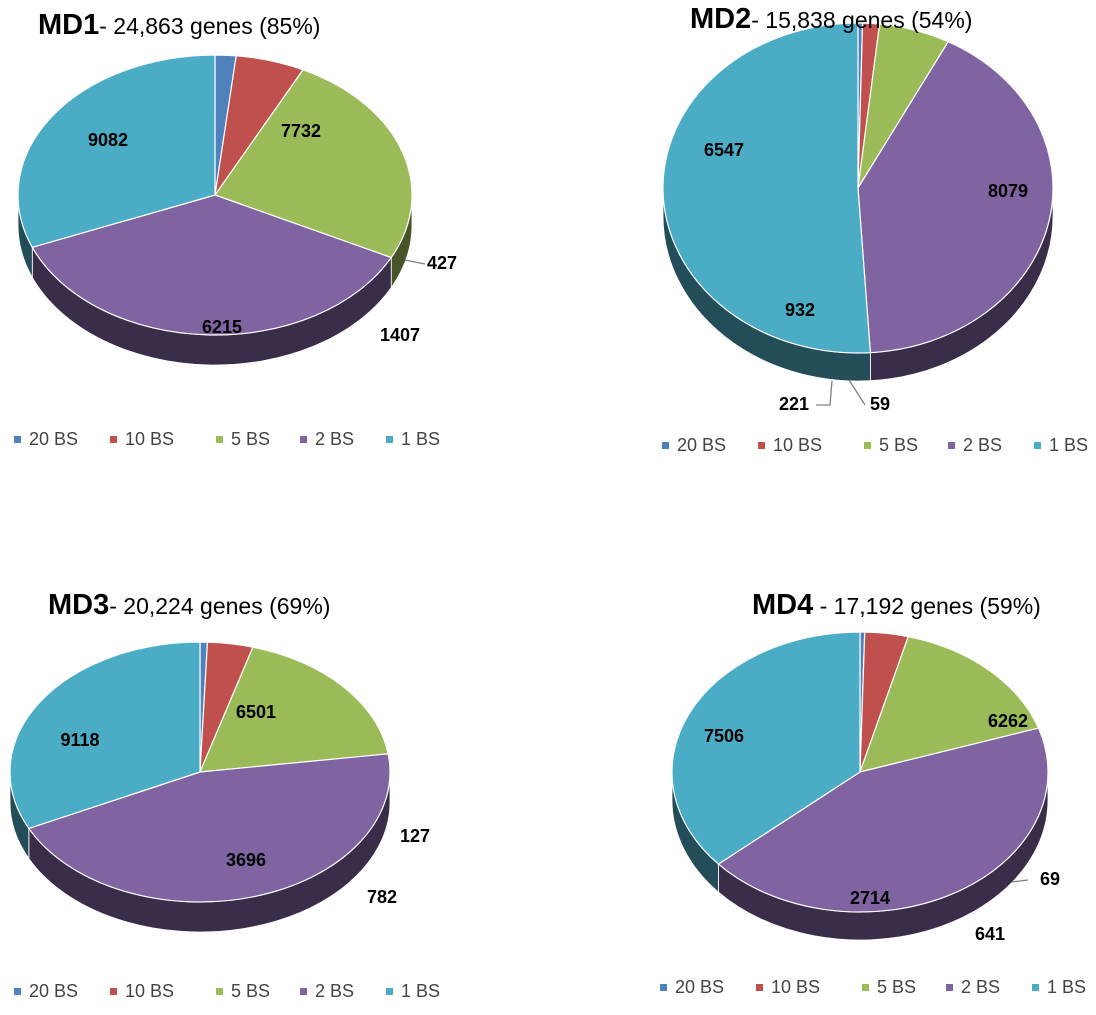 This screenshot has width=1096, height=1015. I want to click on chart-title-main: MD4, so click(782, 605).